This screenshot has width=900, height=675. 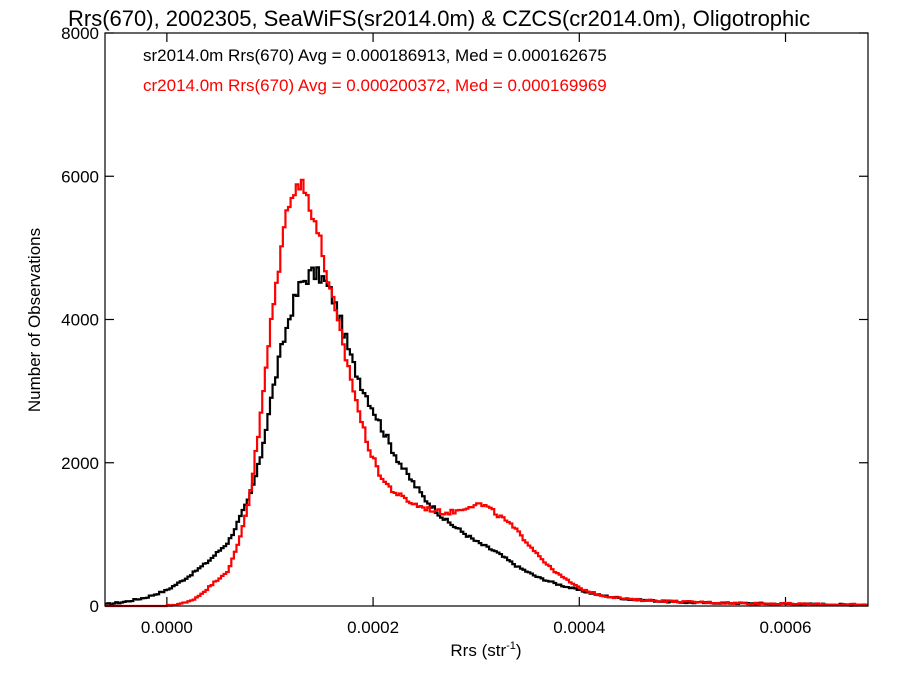 What do you see at coordinates (80, 33) in the screenshot?
I see `y-tick-label: 8000` at bounding box center [80, 33].